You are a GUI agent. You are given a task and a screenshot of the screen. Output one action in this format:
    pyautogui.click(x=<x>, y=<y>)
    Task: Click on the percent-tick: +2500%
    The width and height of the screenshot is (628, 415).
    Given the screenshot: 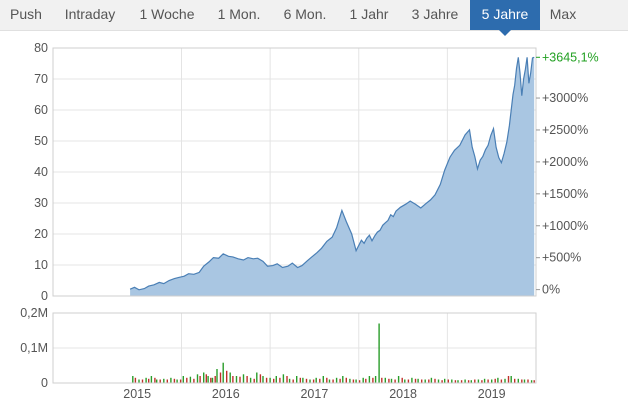 What is the action you would take?
    pyautogui.click(x=565, y=130)
    